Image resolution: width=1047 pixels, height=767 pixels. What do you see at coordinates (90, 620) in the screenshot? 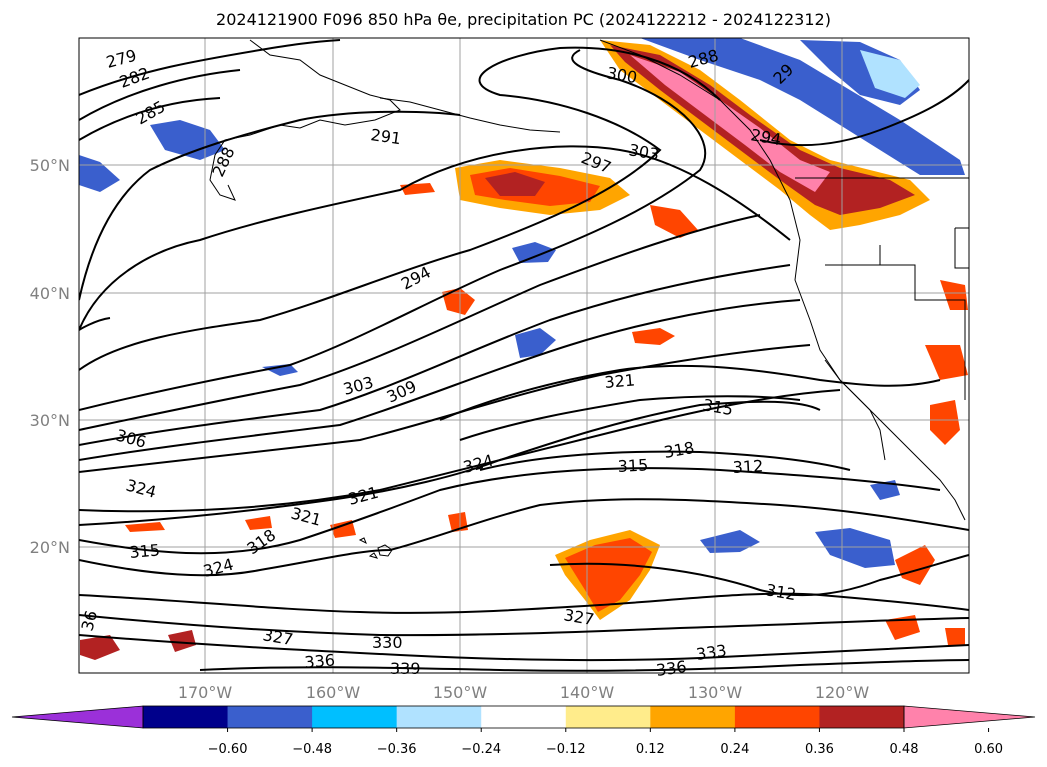
I see `contour-label: 36` at bounding box center [90, 620].